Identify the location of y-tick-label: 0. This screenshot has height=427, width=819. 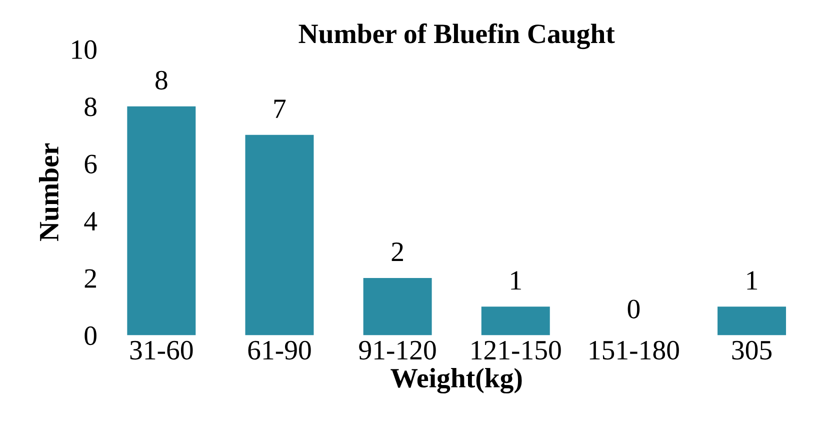
(90, 336).